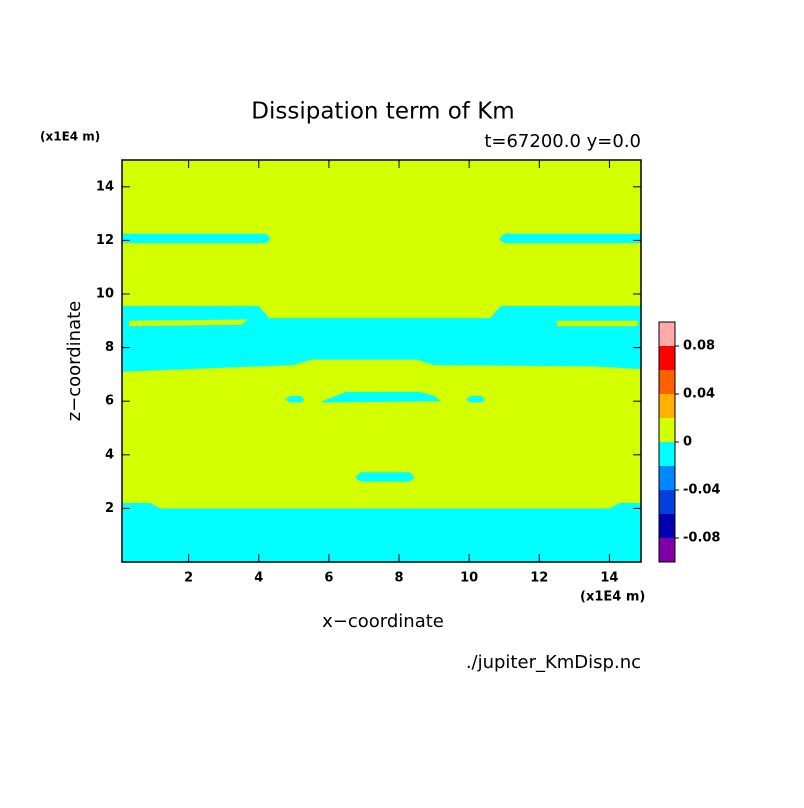  Describe the element at coordinates (399, 578) in the screenshot. I see `x-tick-label: 8` at that location.